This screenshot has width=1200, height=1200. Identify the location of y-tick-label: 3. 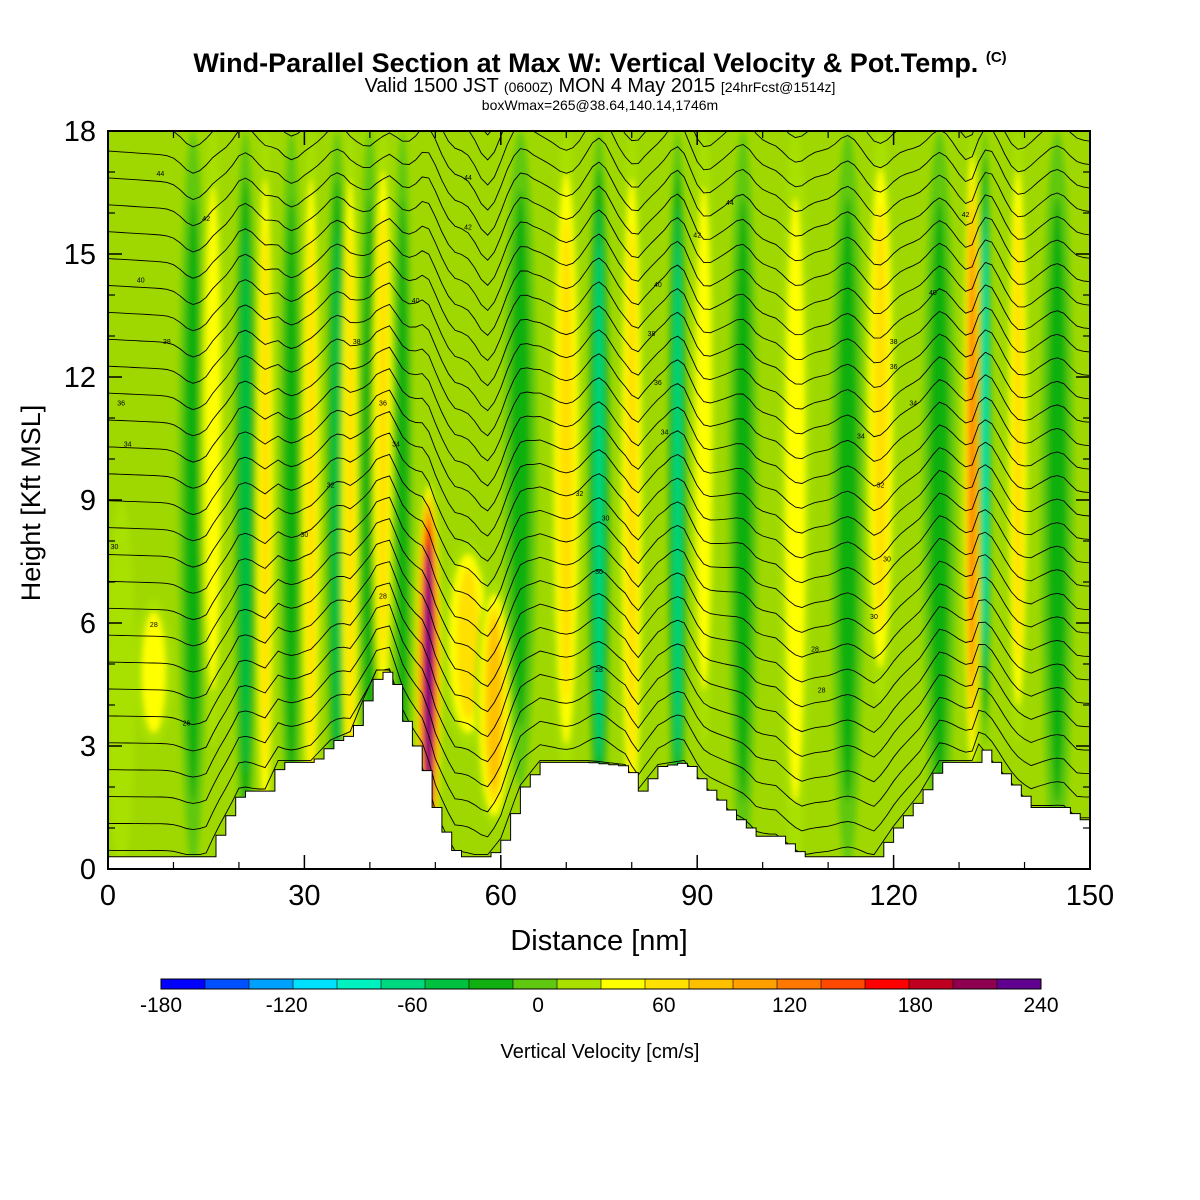
(88, 747).